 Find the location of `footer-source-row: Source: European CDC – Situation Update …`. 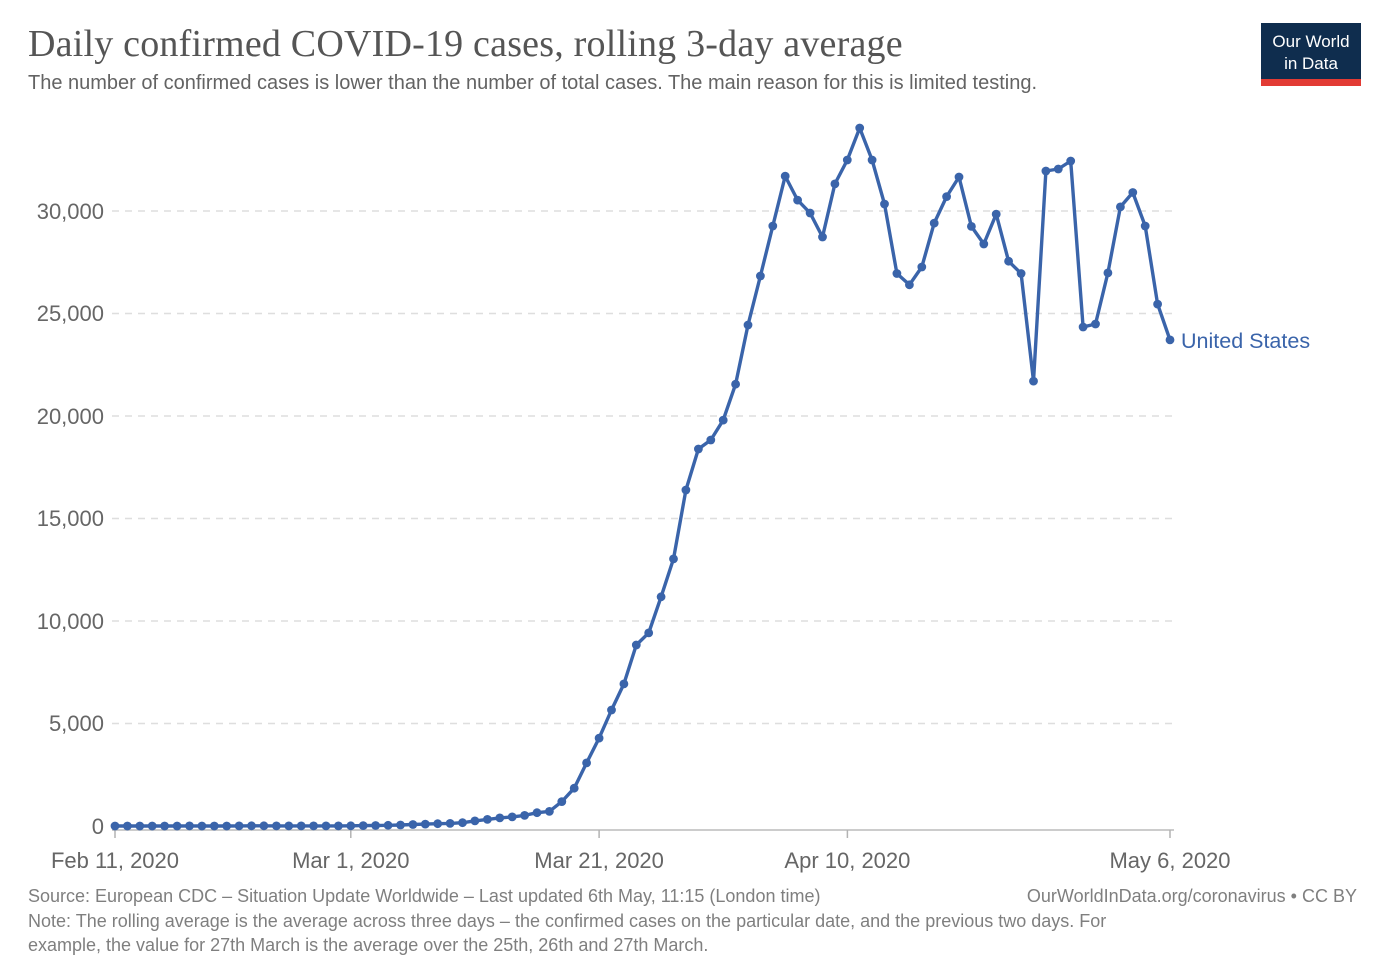

footer-source-row: Source: European CDC – Situation Update … is located at coordinates (692, 896).